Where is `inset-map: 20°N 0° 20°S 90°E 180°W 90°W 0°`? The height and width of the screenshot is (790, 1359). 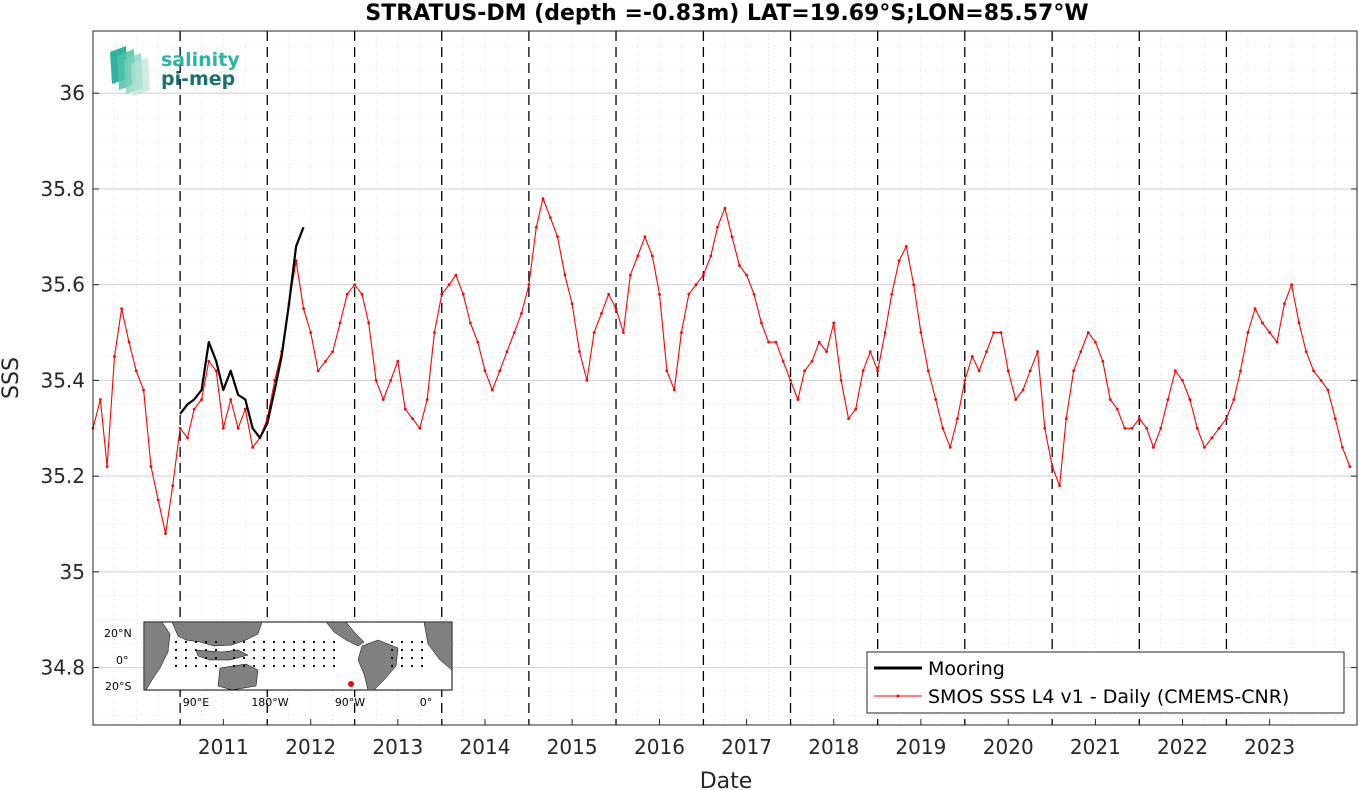 inset-map: 20°N 0° 20°S 90°E 180°W 90°W 0° is located at coordinates (278, 665).